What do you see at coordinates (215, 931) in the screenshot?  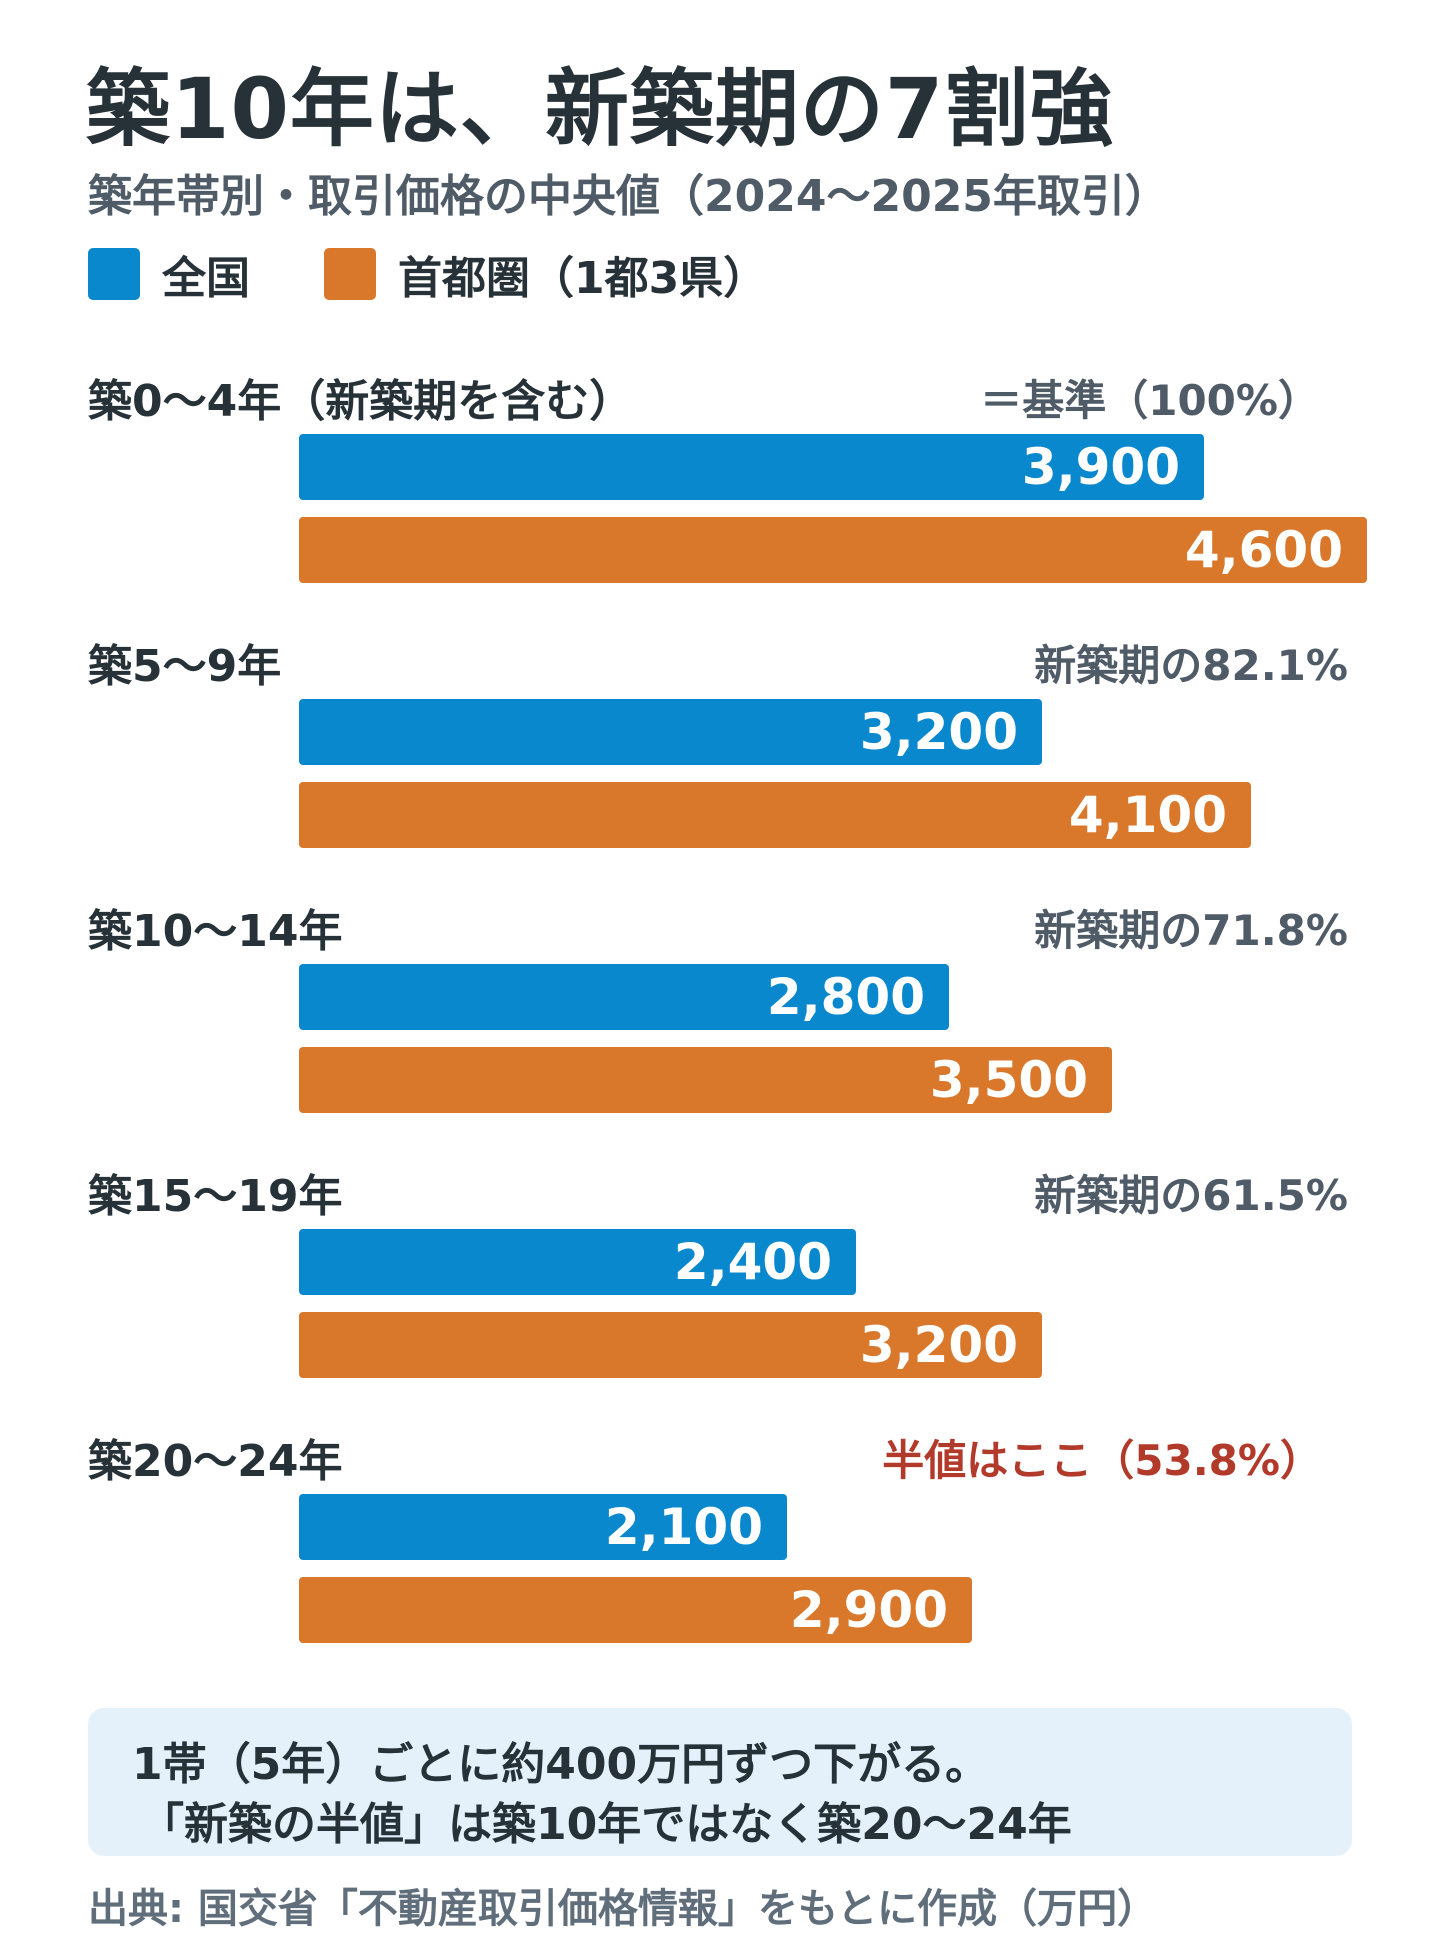 I see `category-label: 築10〜14年` at bounding box center [215, 931].